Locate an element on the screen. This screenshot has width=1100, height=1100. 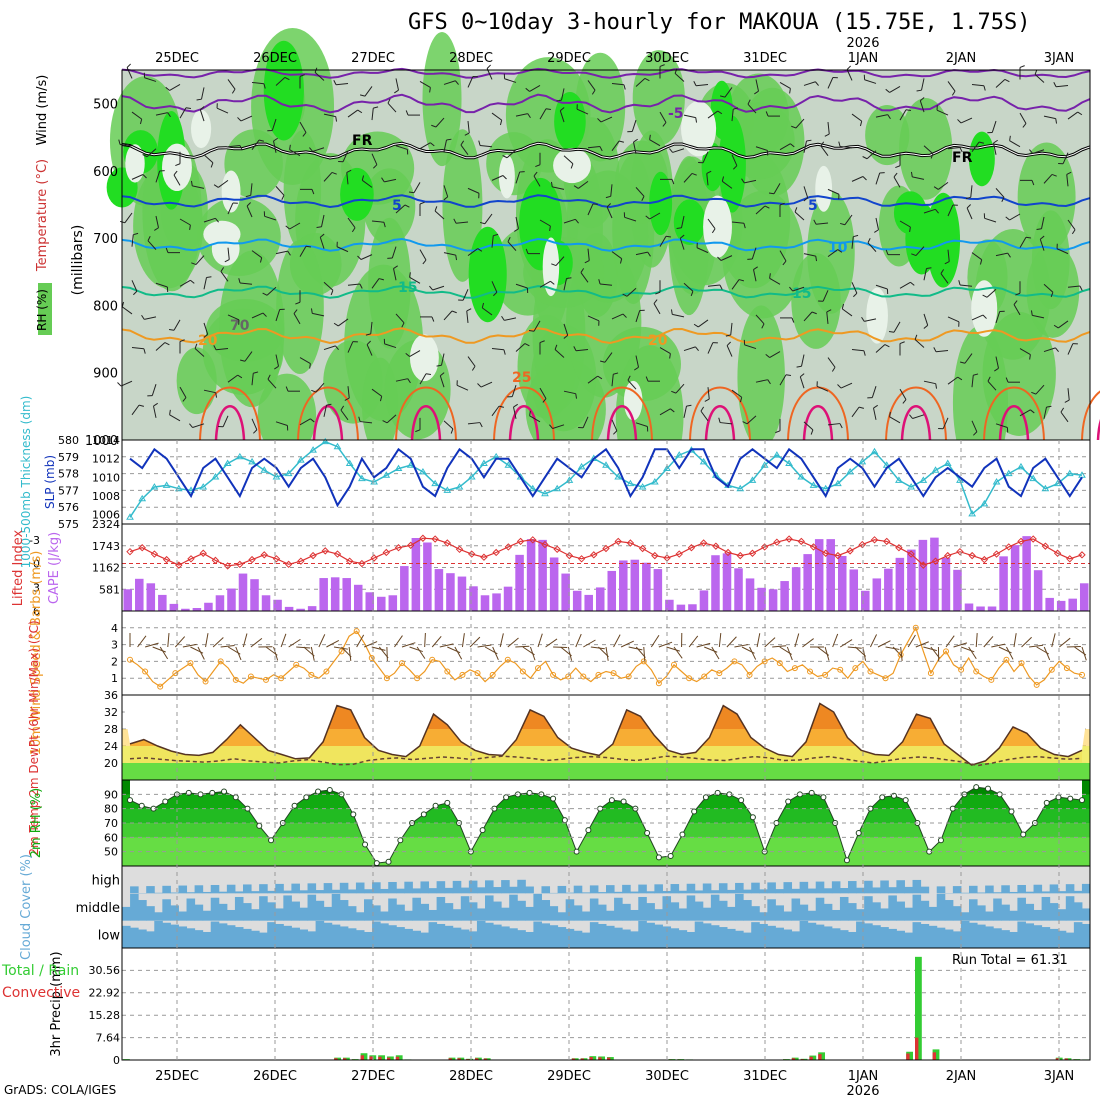
temp-tick-label: 28 is located at coordinates (111, 729).